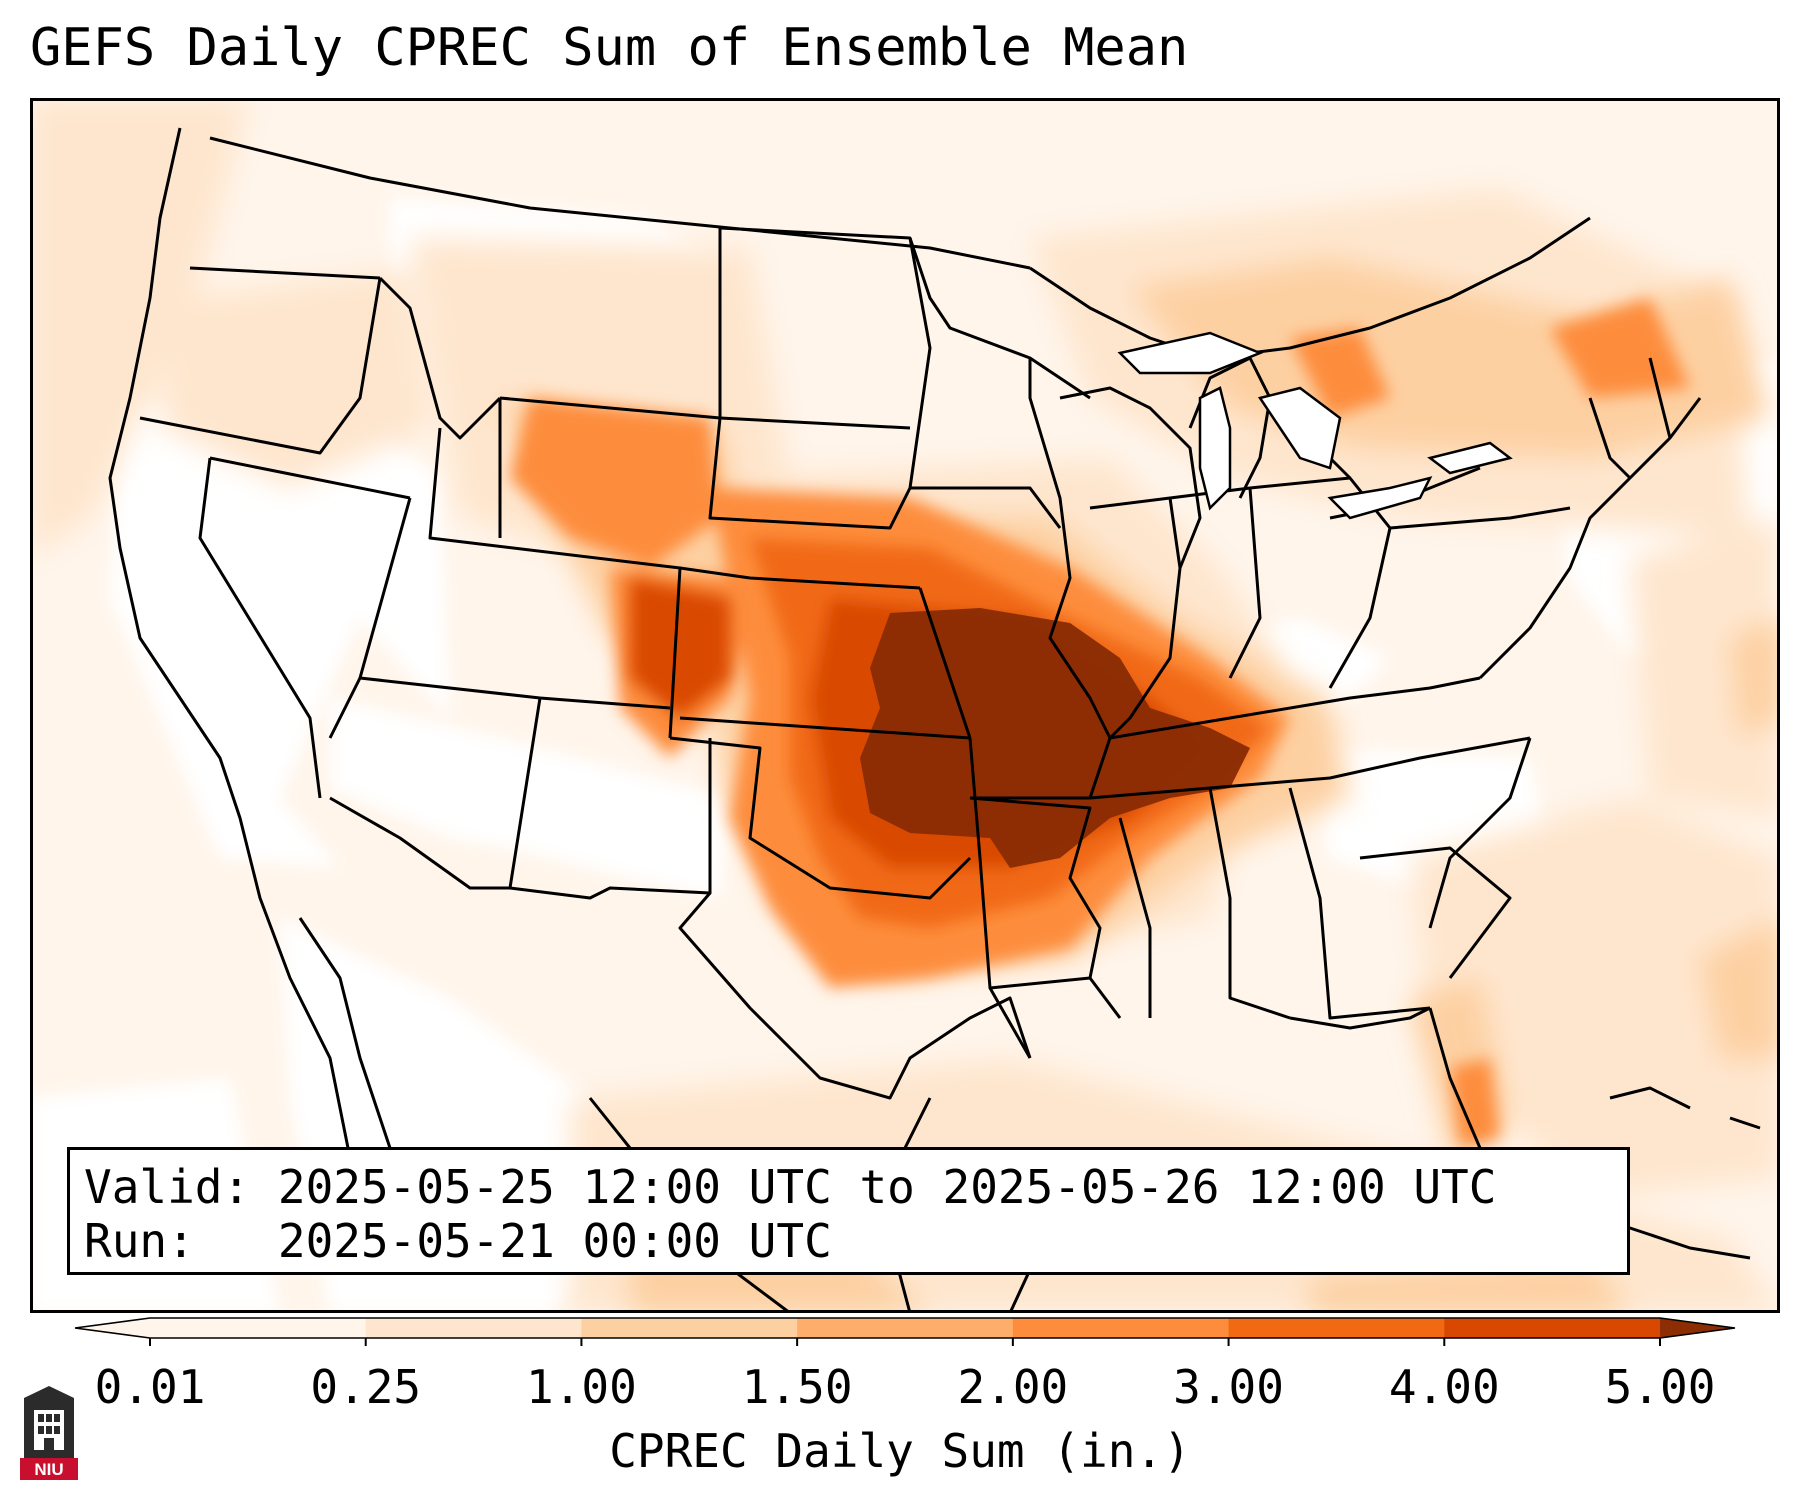  Describe the element at coordinates (48, 1469) in the screenshot. I see `logo-text: NIU` at that location.